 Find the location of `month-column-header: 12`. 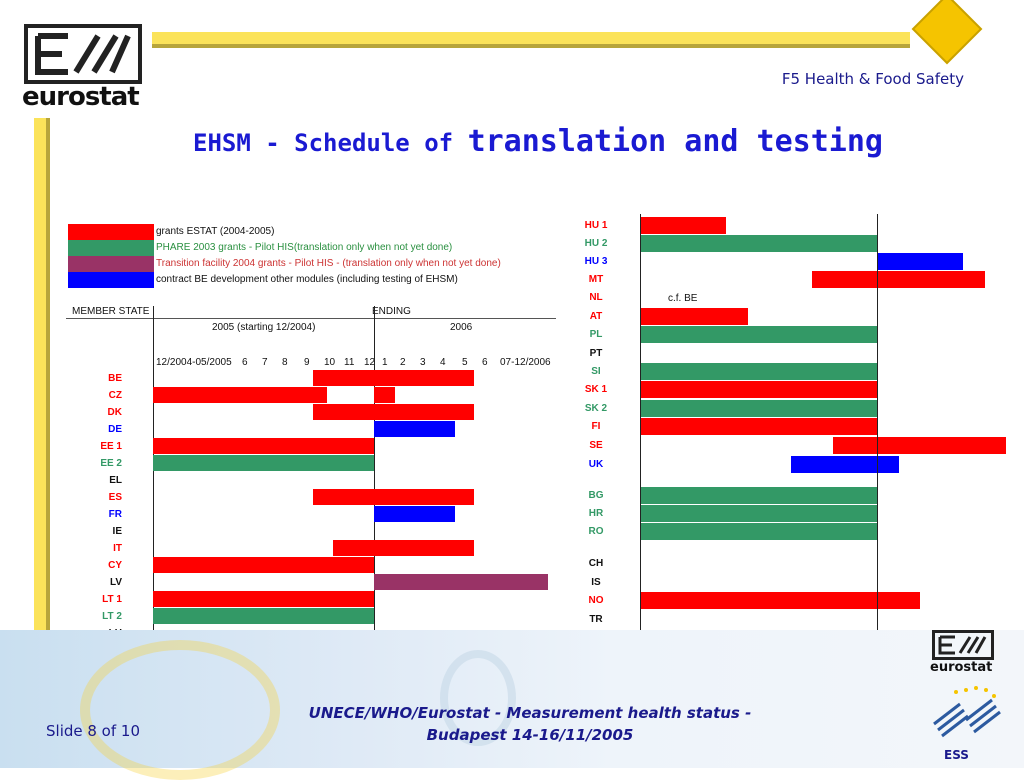

month-column-header: 12 is located at coordinates (370, 362).